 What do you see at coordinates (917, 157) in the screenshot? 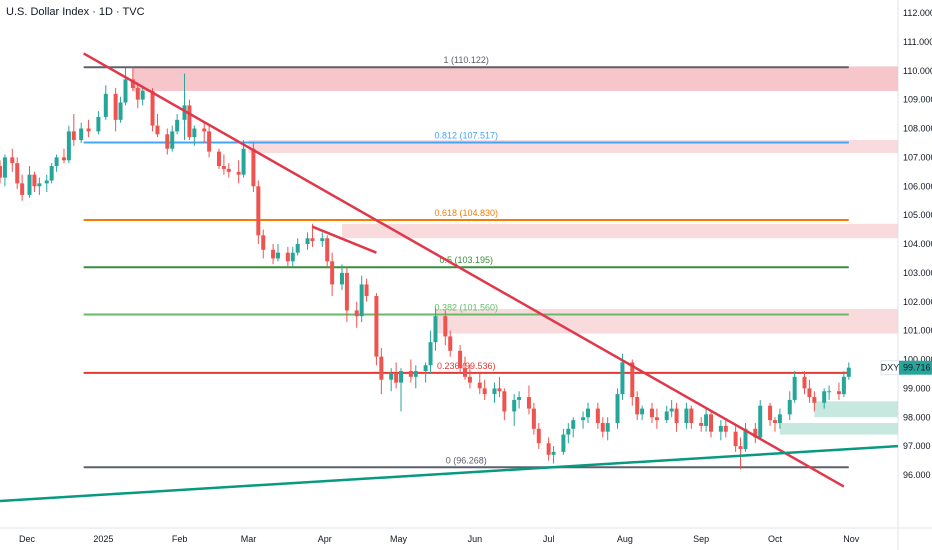
I see `y-tick-label: 107.000` at bounding box center [917, 157].